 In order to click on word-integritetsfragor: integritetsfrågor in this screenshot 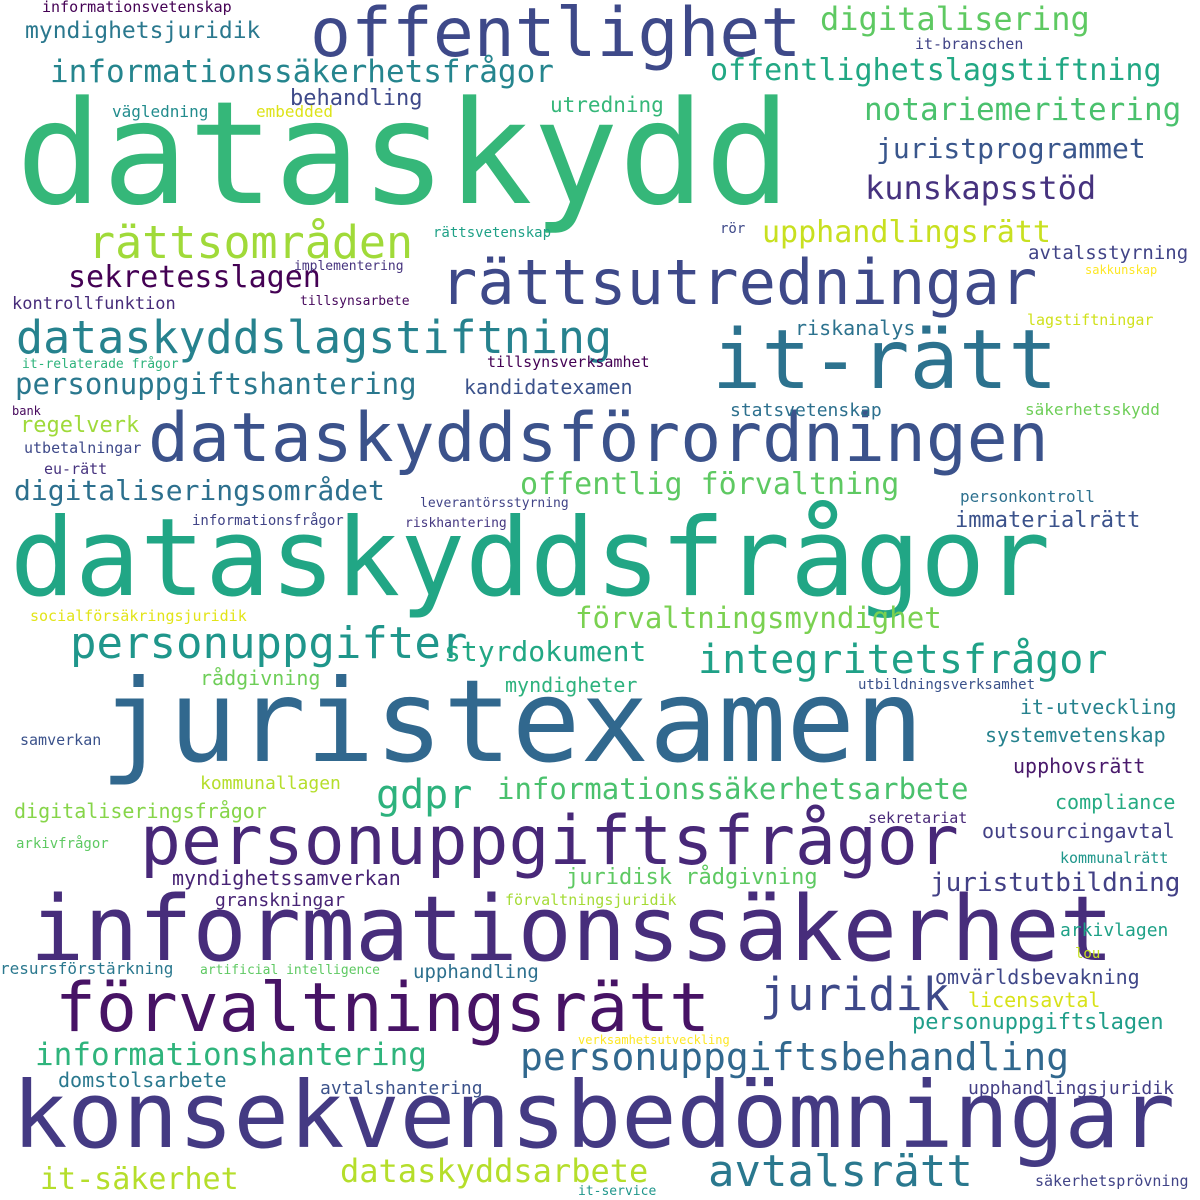, I will do `click(903, 660)`.